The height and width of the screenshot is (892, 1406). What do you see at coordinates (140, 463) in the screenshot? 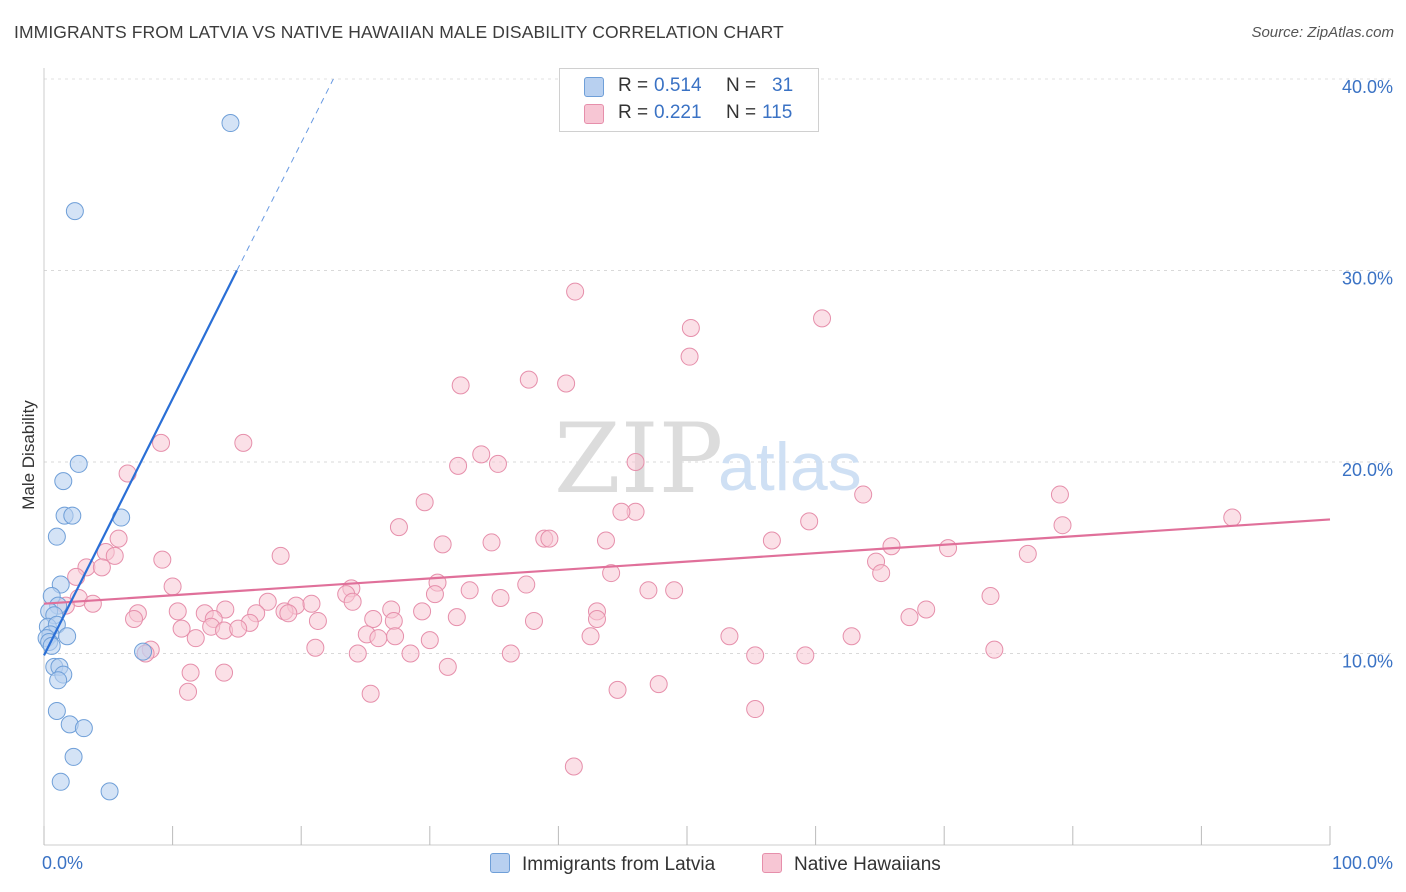
I see `trend-line-latvia` at bounding box center [140, 463].